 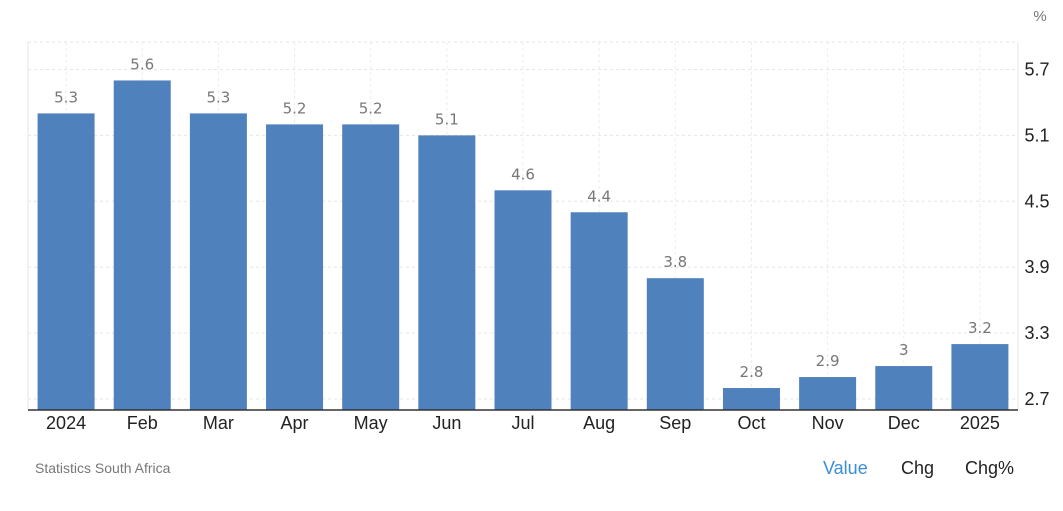 I want to click on y-tick-label: 5.7, so click(x=1036, y=69).